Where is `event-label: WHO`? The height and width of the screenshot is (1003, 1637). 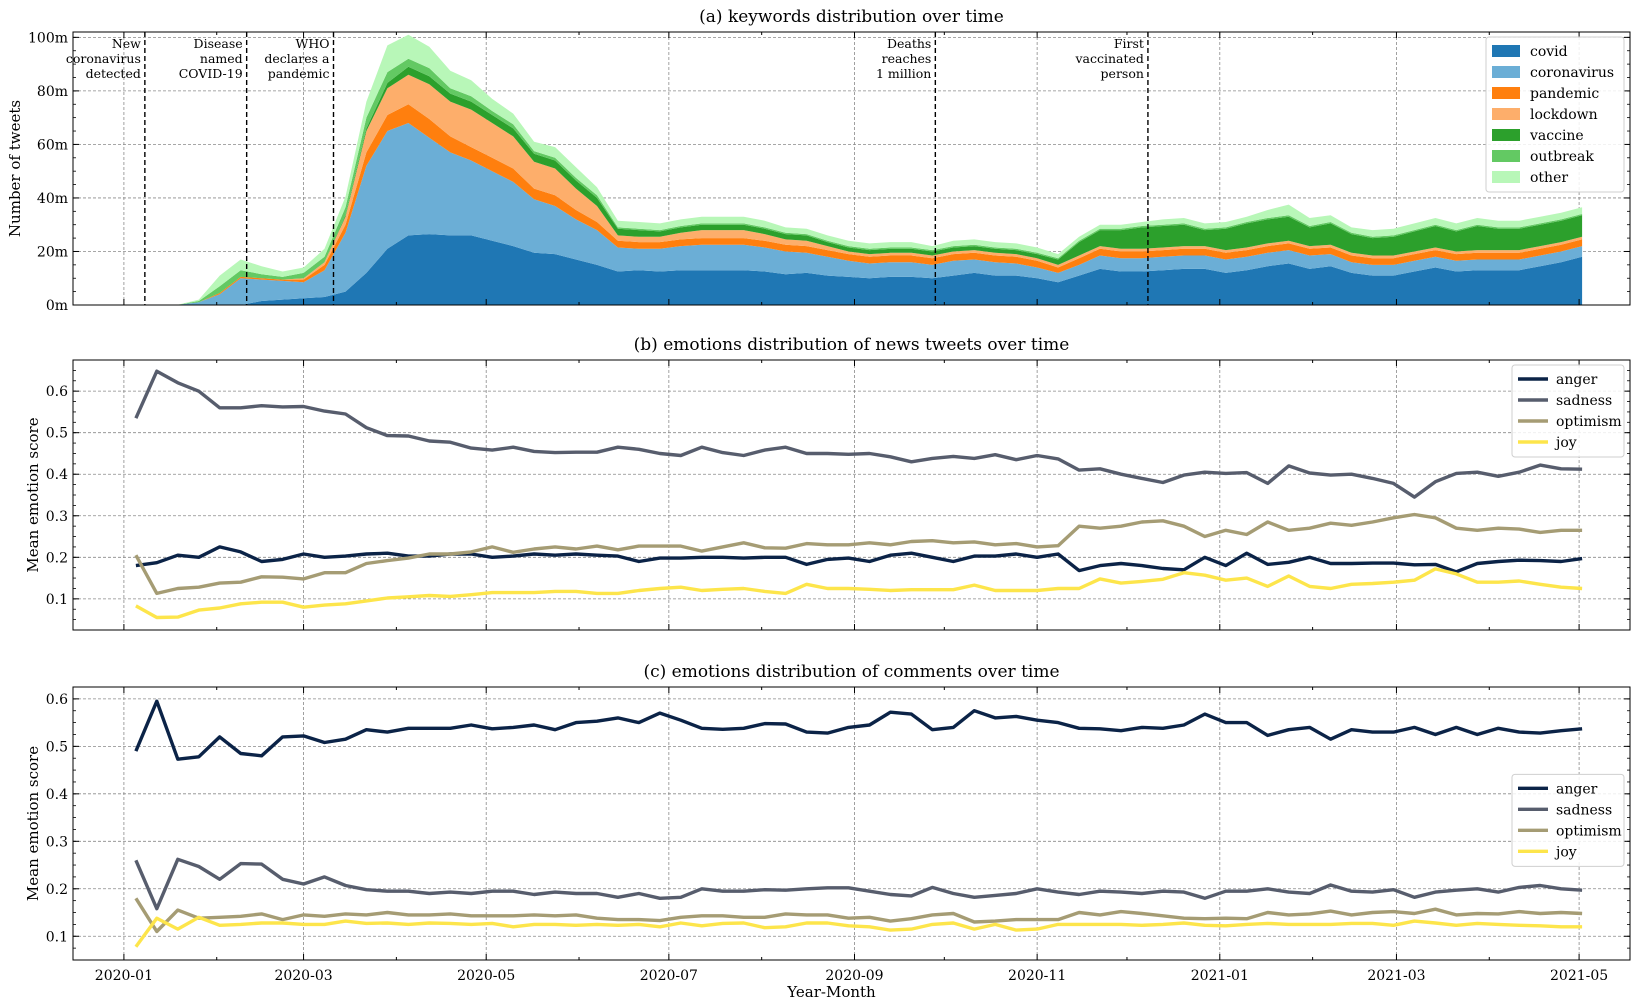
event-label: WHO is located at coordinates (312, 43).